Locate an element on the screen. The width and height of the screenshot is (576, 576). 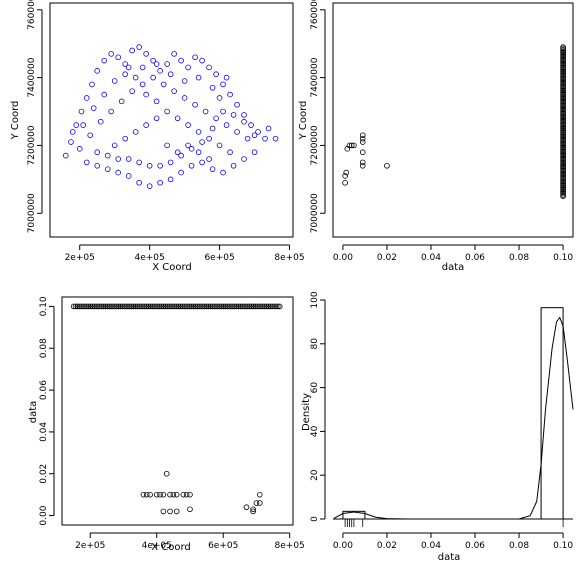
x-tick-label: 4e+05 is located at coordinates (150, 258).